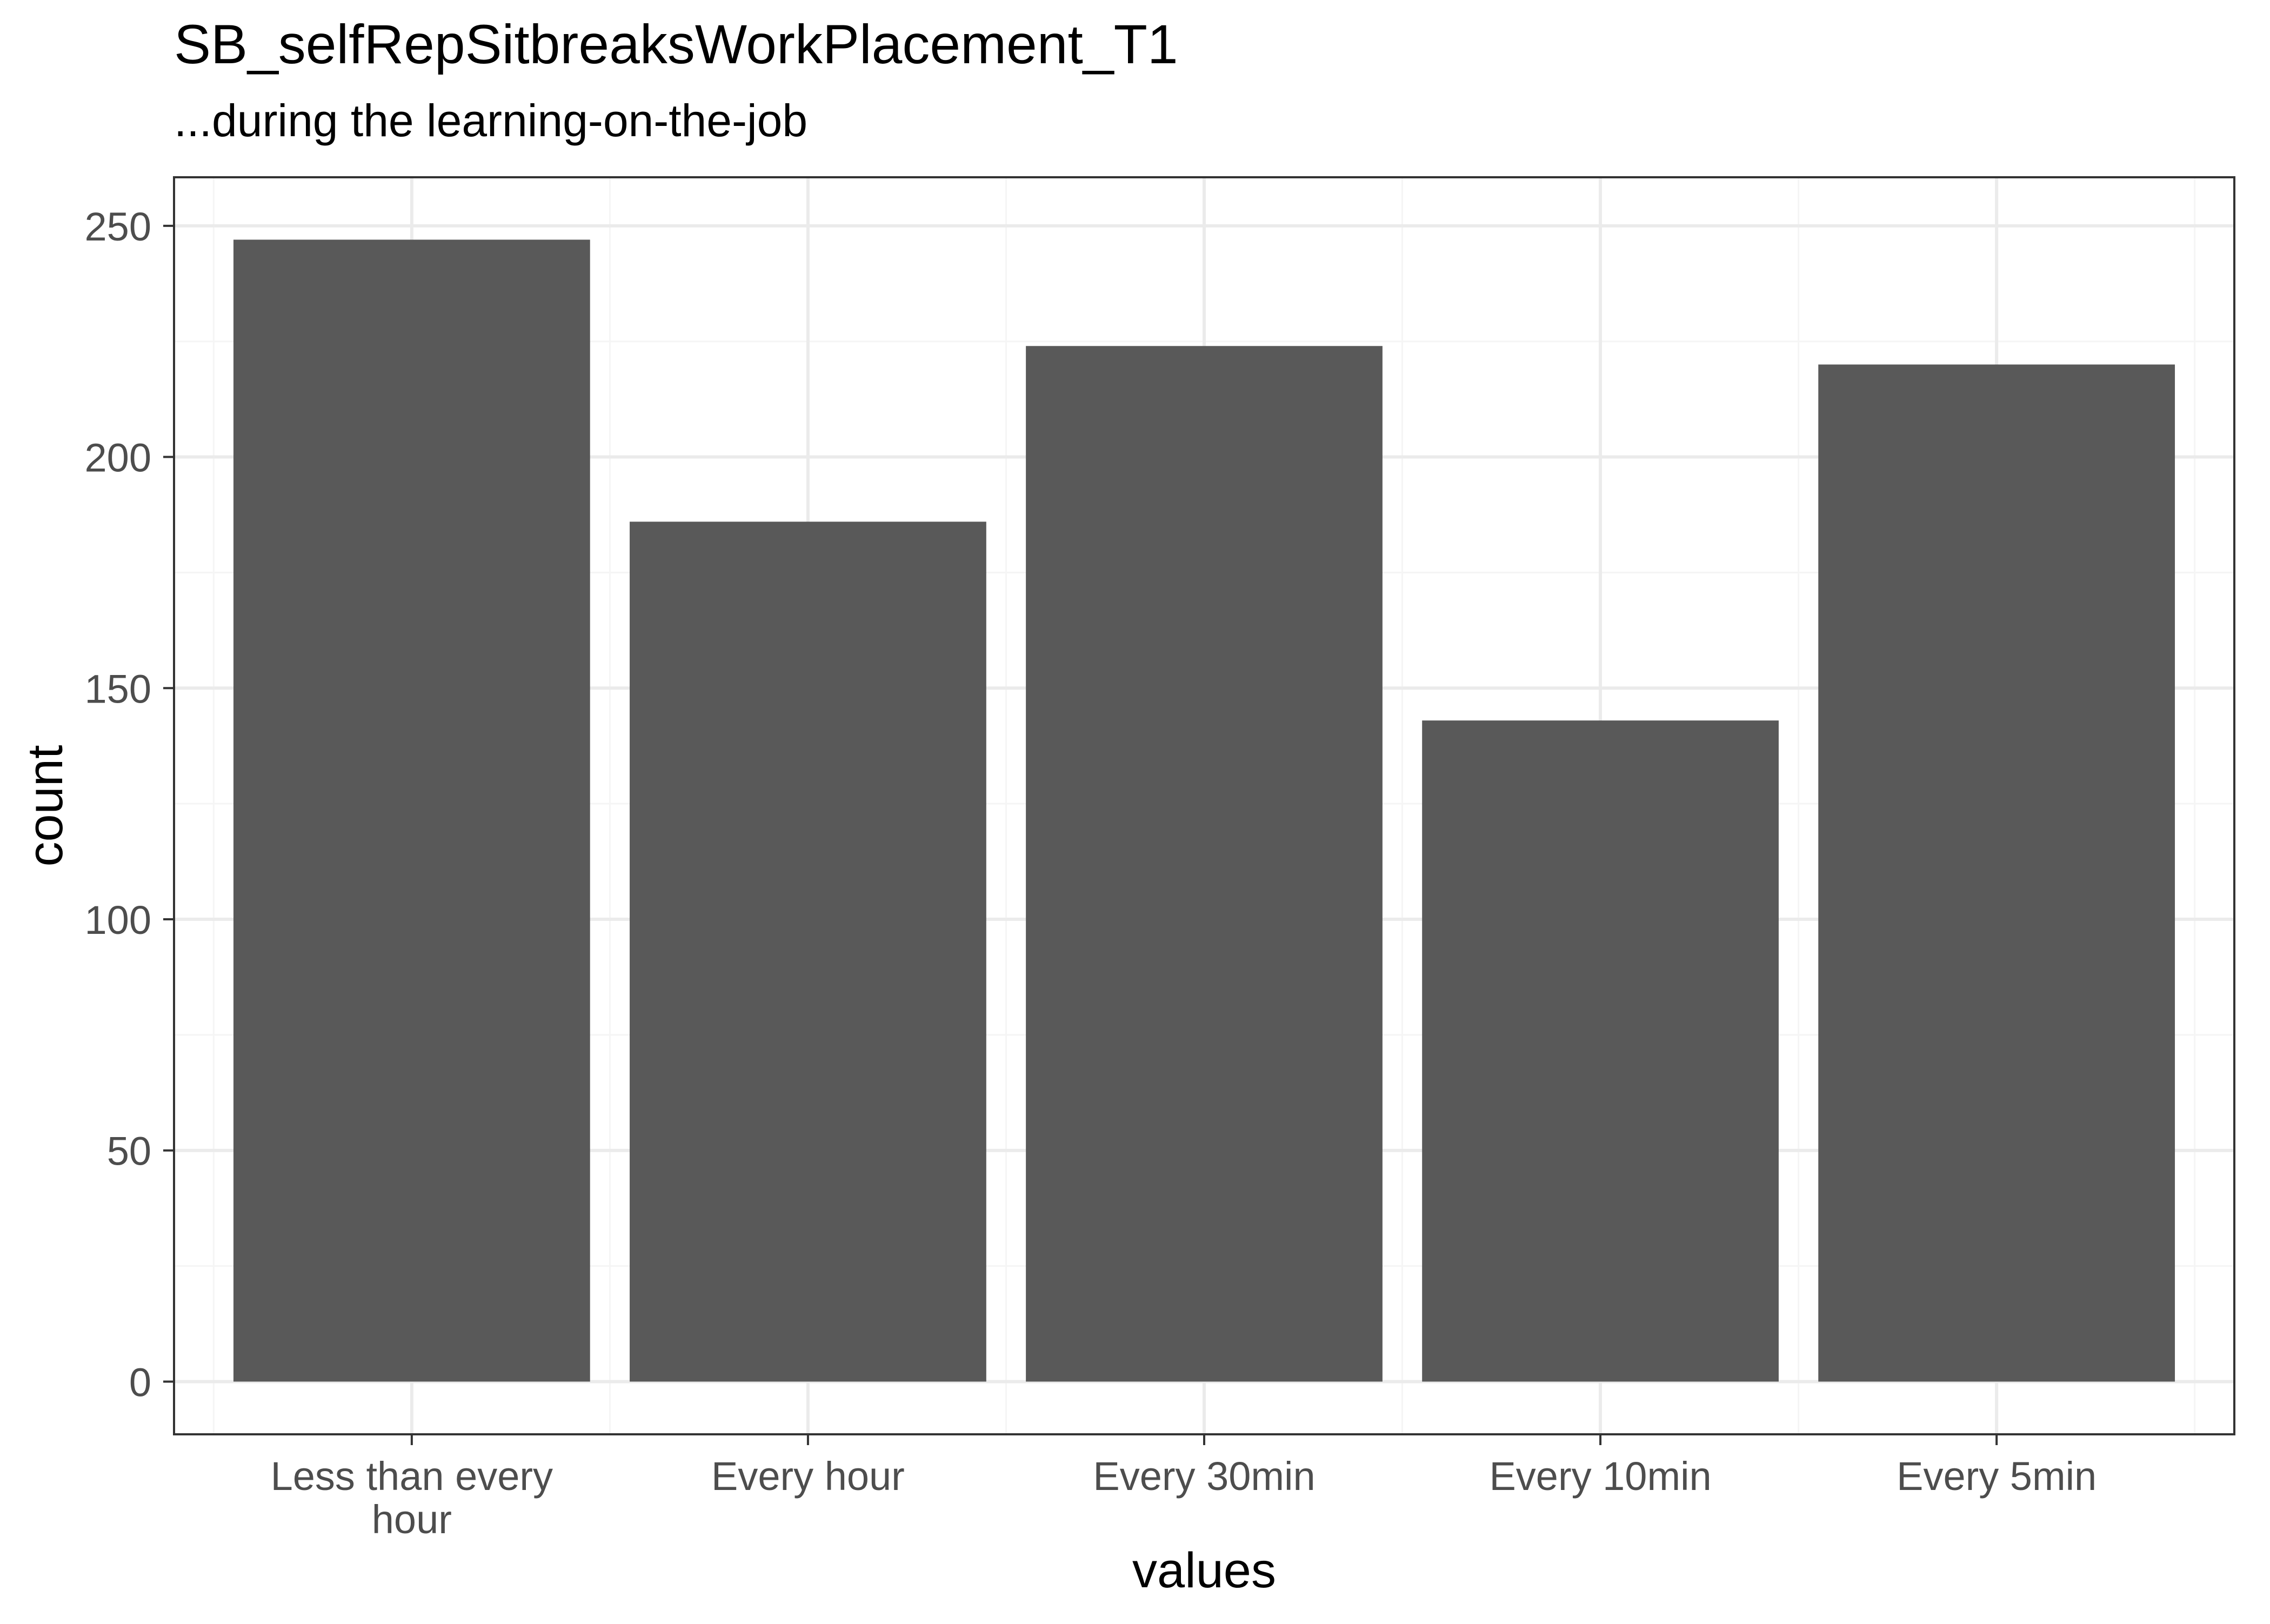 The width and height of the screenshot is (2270, 1624). I want to click on x-tick-label-line: Every 10min, so click(1600, 1476).